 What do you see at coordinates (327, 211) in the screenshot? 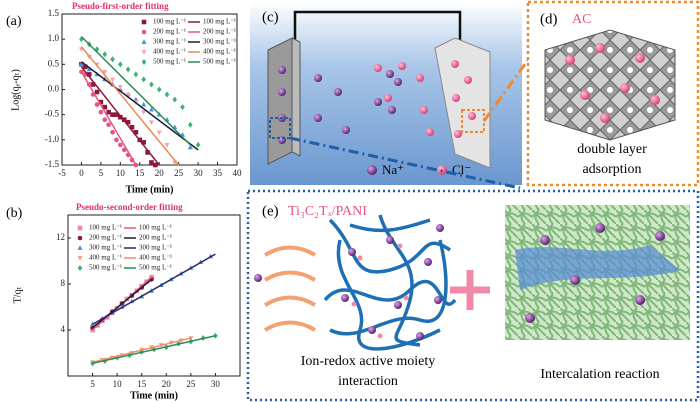
I see `material-label: Ti₃C₂Tₓ/PANI` at bounding box center [327, 211].